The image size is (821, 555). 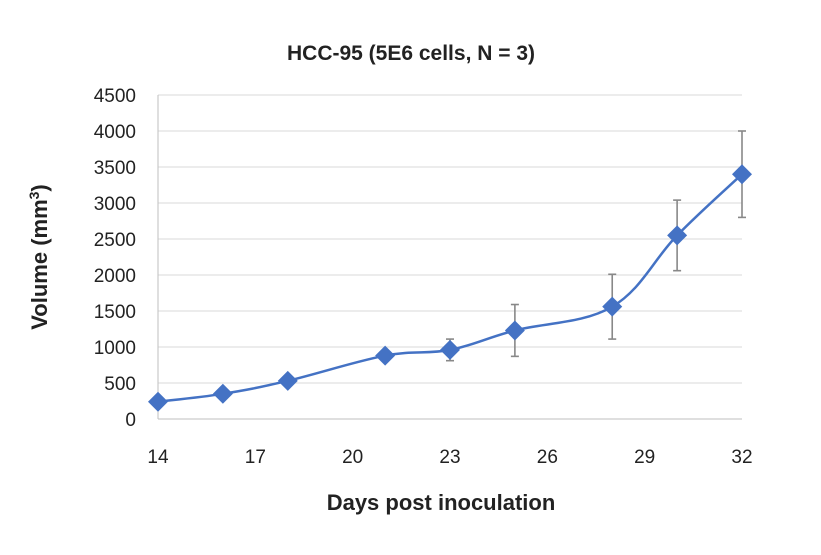 I want to click on x-tick-label: 17, so click(x=255, y=457).